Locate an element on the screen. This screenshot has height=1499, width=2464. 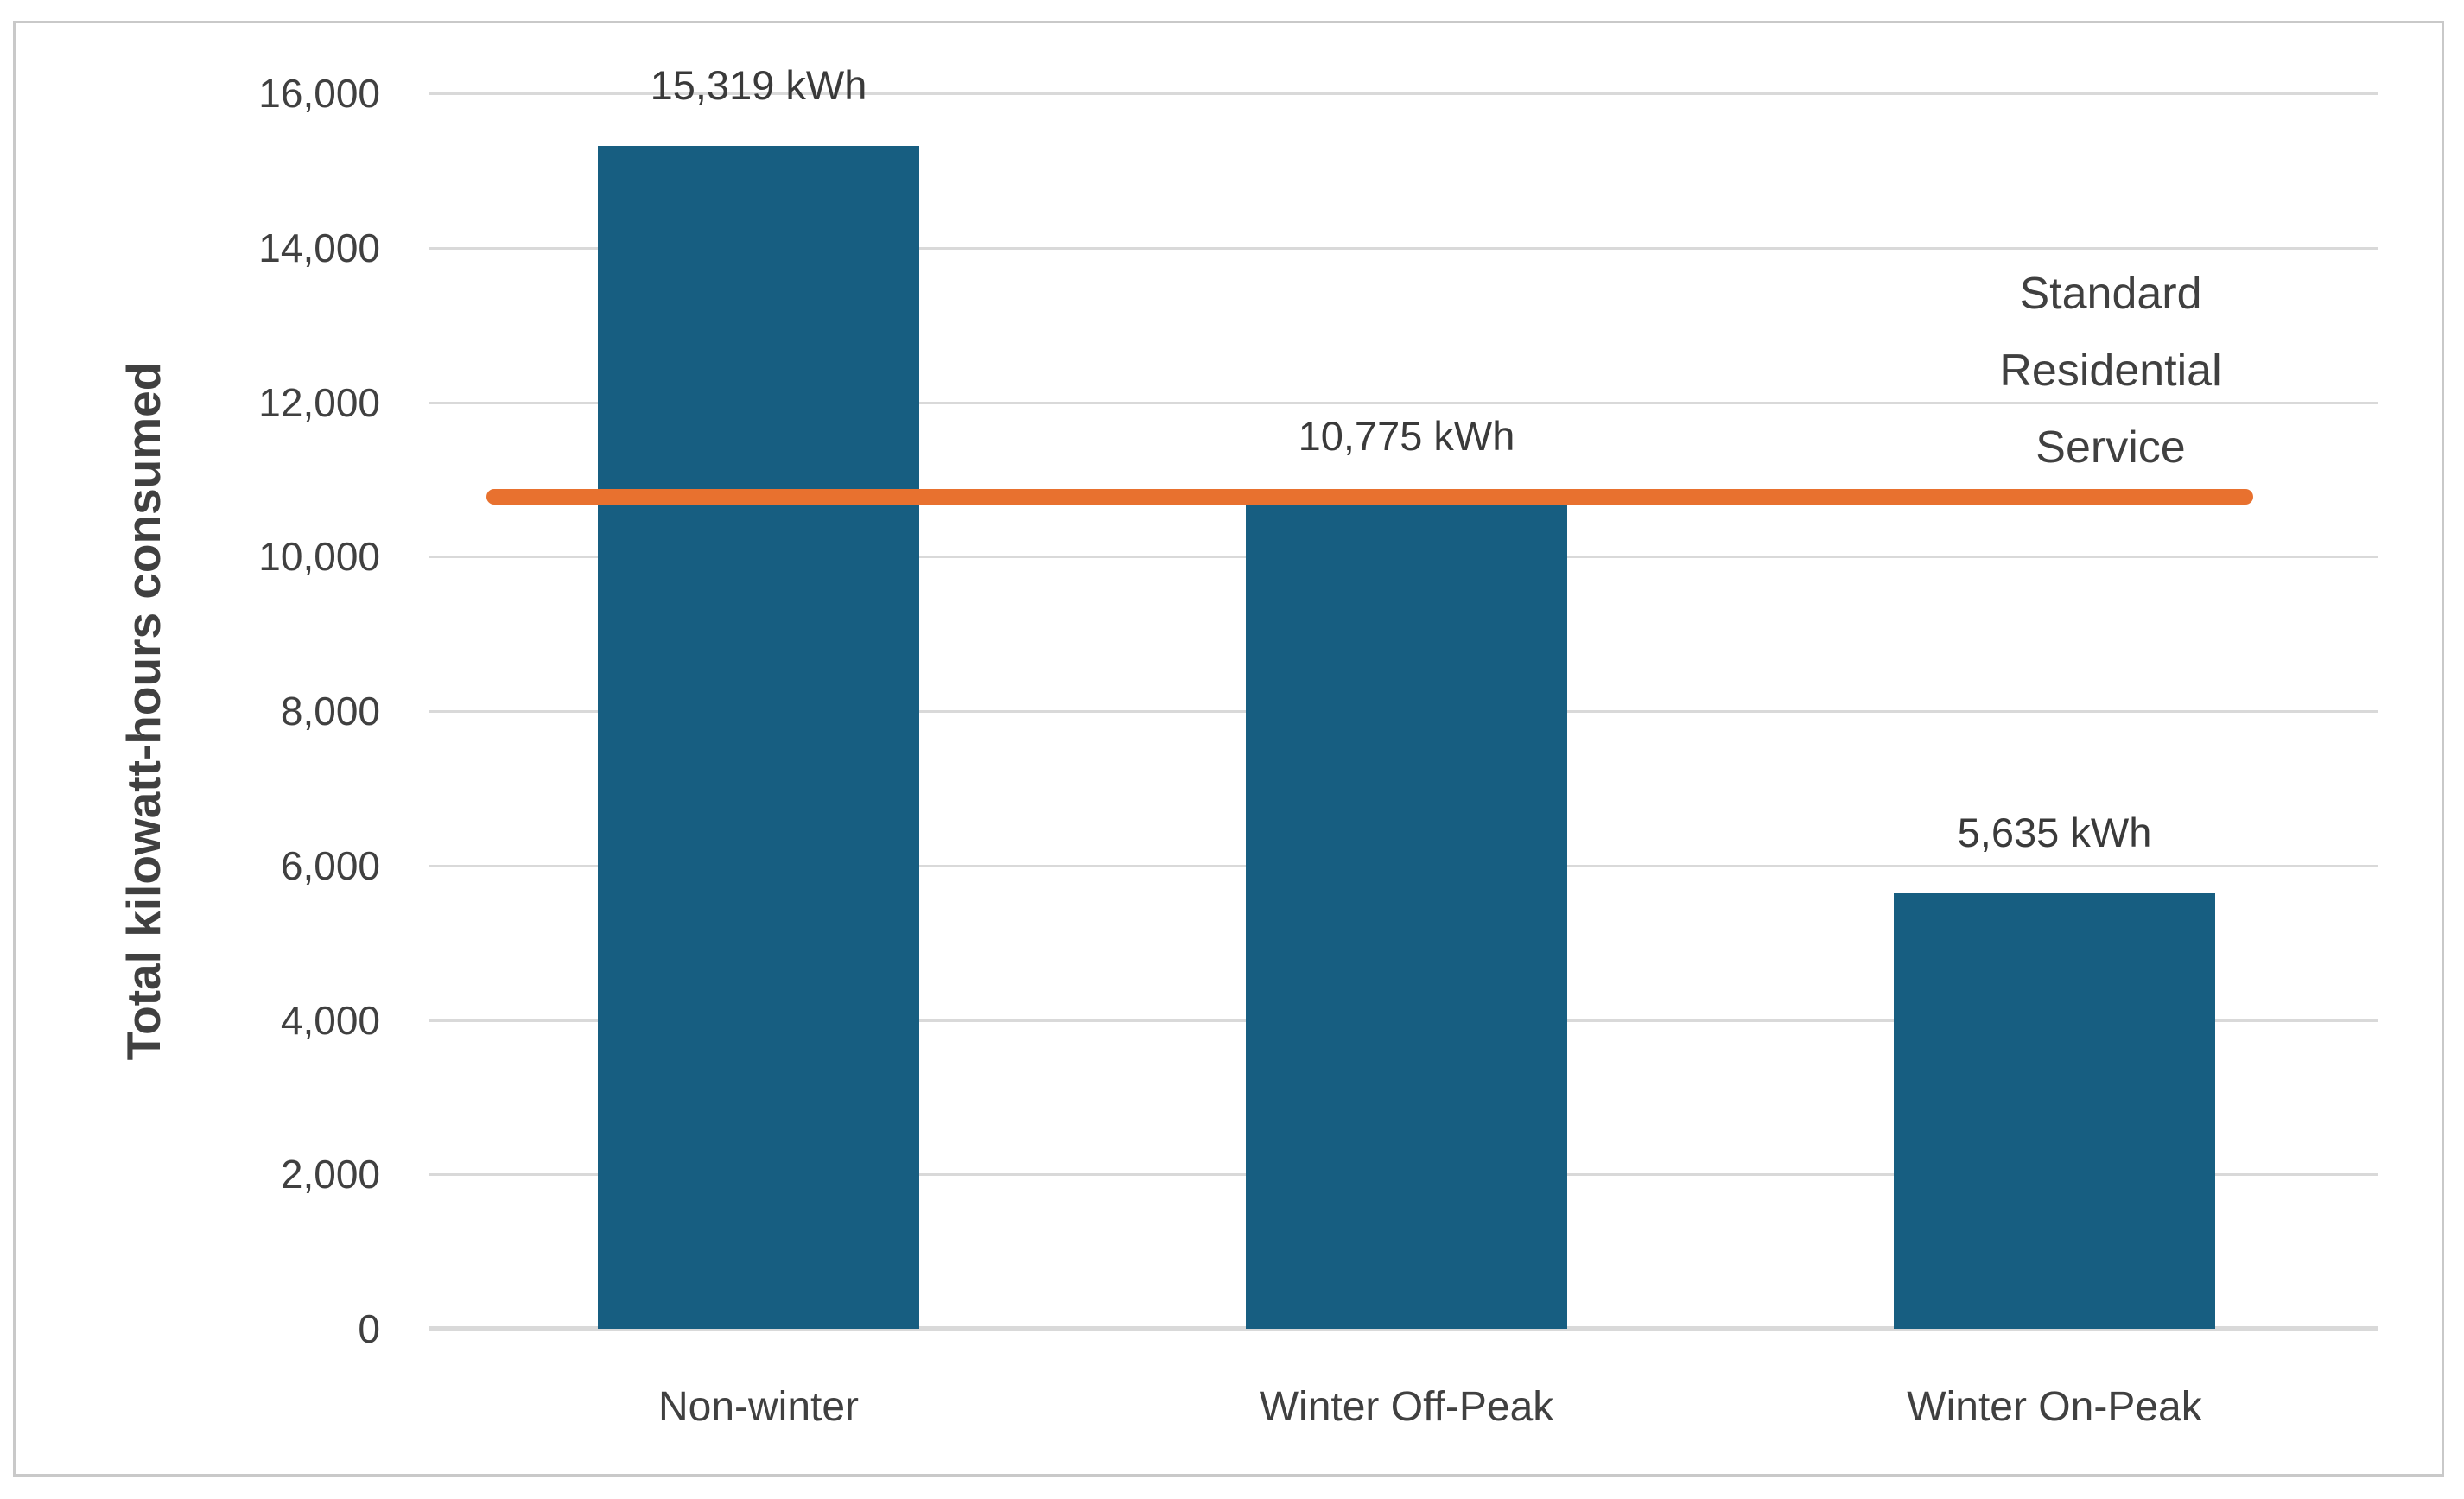
bar-value-label: 5,635 kWh is located at coordinates (2054, 833).